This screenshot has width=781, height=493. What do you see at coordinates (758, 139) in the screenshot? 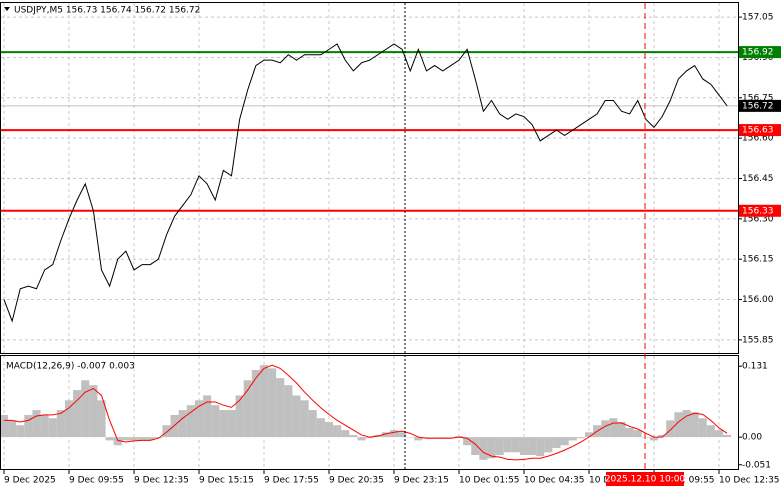
I see `y-tick-label: 156.60` at bounding box center [758, 139].